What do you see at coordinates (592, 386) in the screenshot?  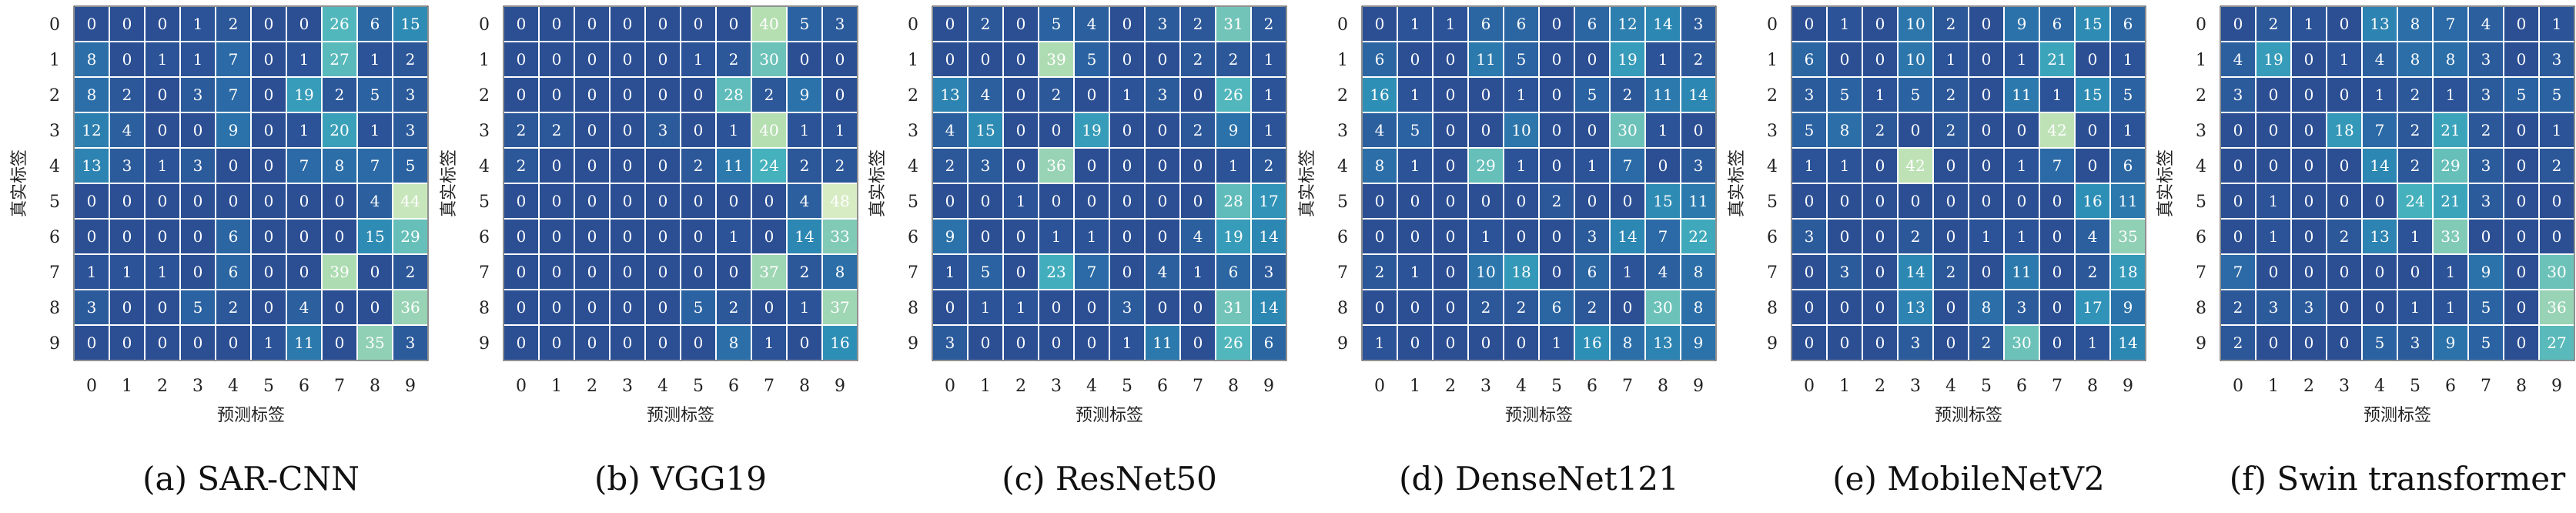 I see `x-tick-label: 2` at bounding box center [592, 386].